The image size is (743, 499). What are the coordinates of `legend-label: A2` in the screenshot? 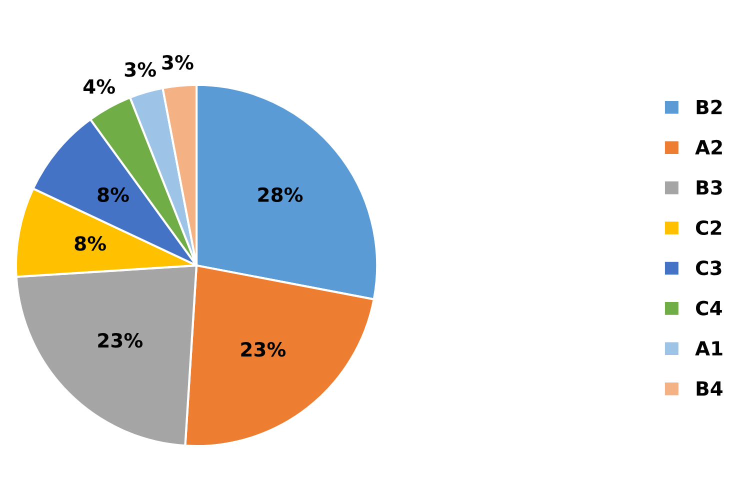 It's located at (708, 147).